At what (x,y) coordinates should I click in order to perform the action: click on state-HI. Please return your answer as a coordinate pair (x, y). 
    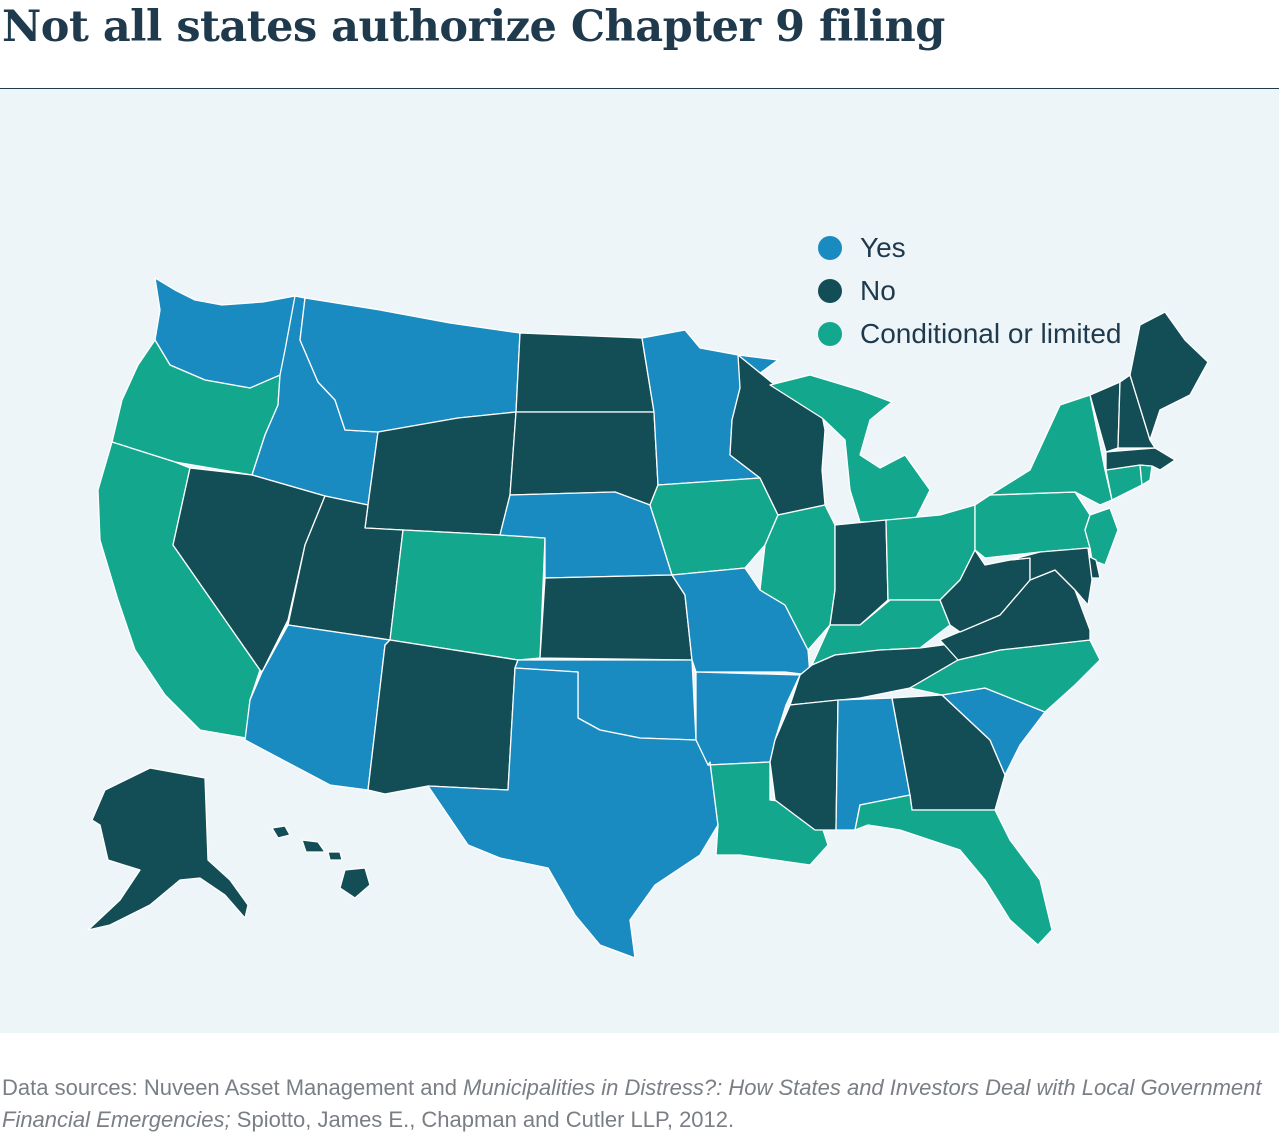
    Looking at the image, I should click on (355, 883).